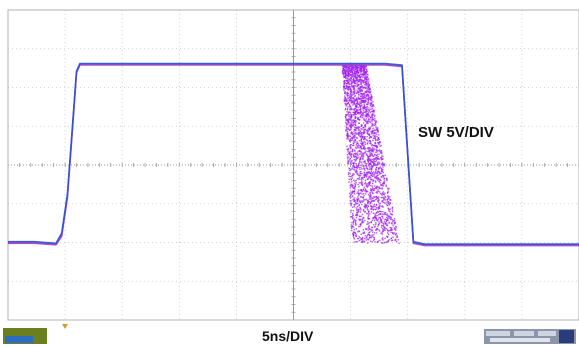 Image resolution: width=579 pixels, height=347 pixels. What do you see at coordinates (370, 154) in the screenshot?
I see `falling-edge-jitter-band` at bounding box center [370, 154].